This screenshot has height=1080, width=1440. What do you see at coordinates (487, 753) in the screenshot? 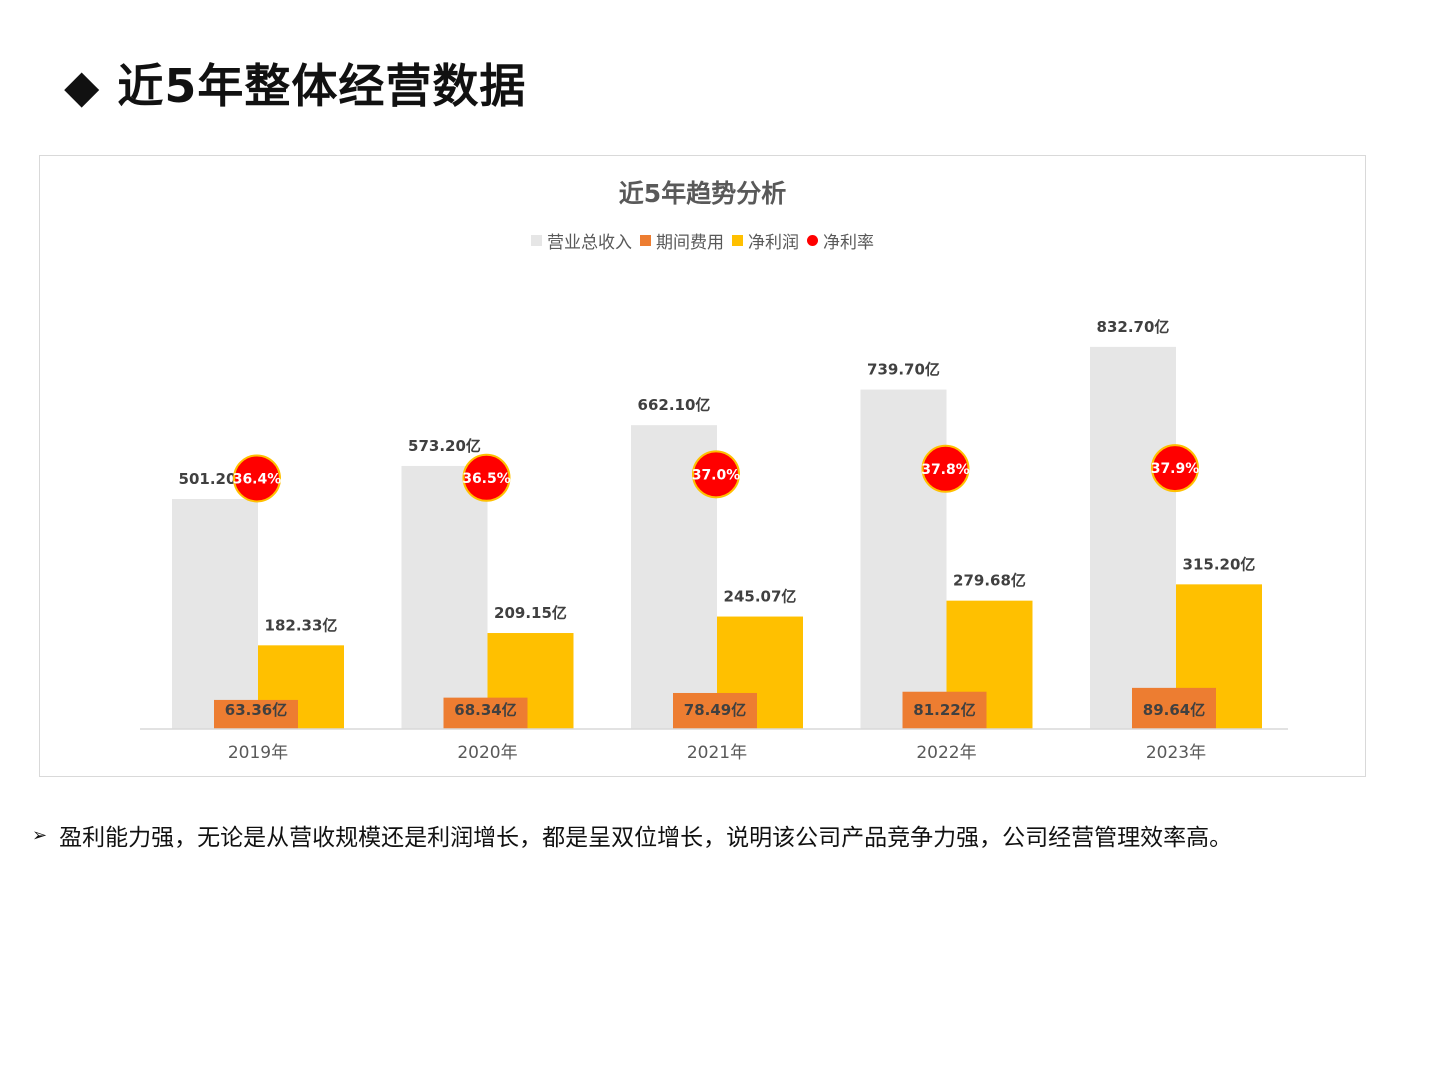
I see `x-tick-1: 2020年` at bounding box center [487, 753].